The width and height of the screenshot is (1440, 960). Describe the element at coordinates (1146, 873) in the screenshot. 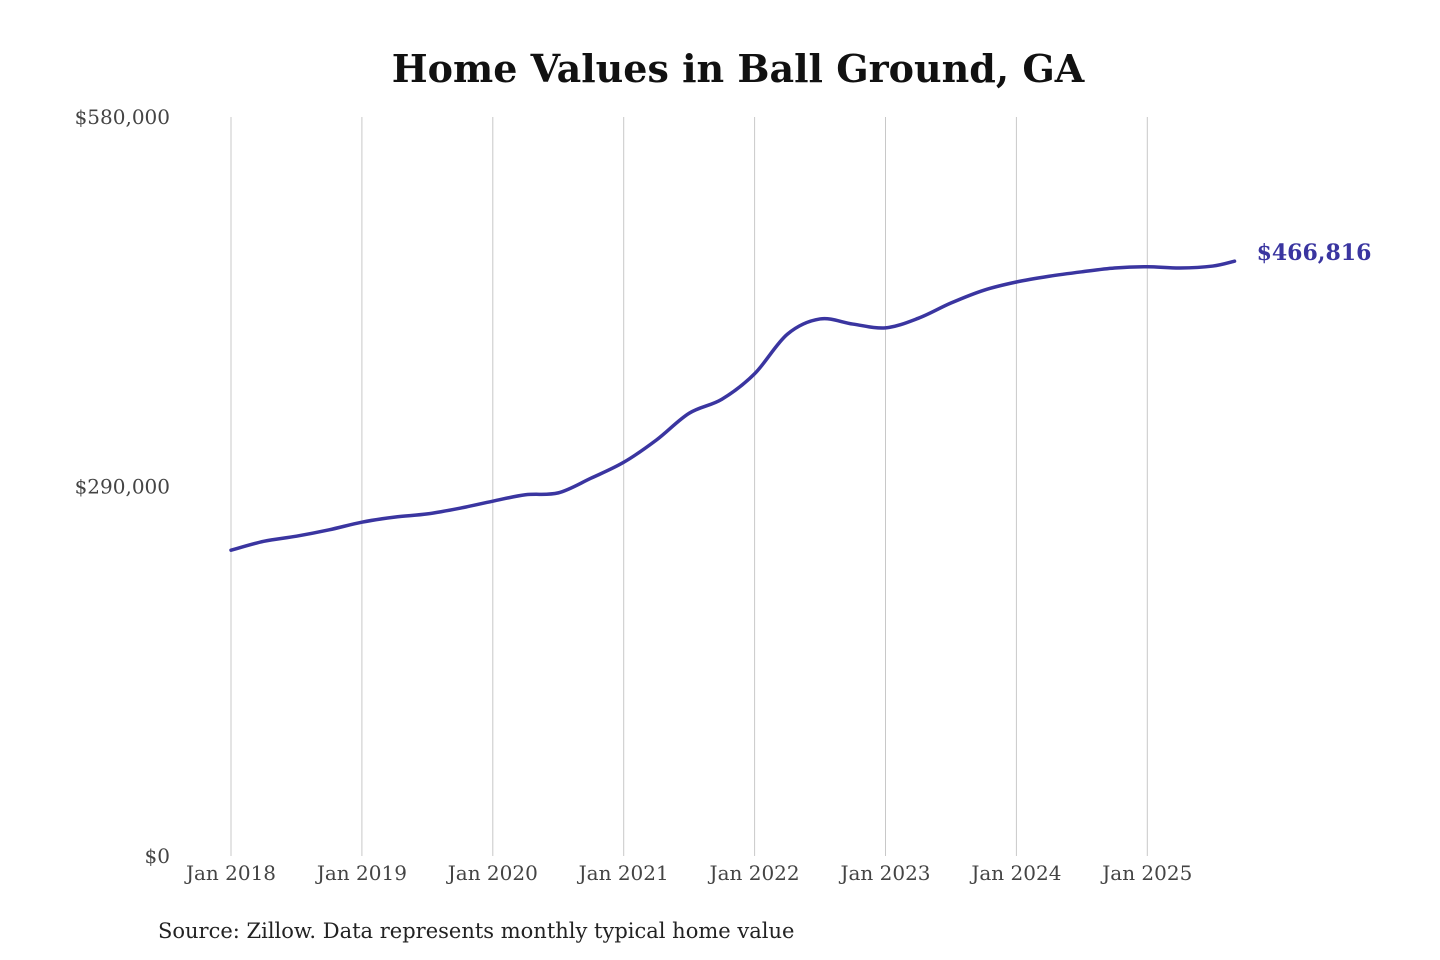

I see `x-tick-label: Jan 2025` at that location.